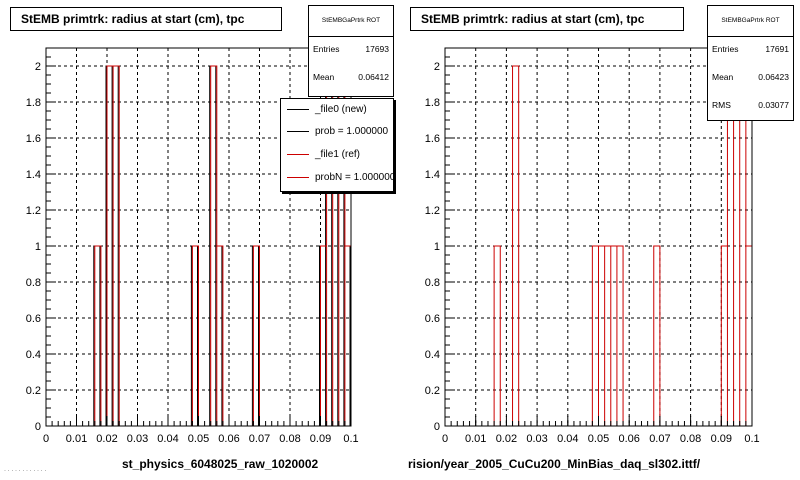  I want to click on right-stats-entries-label: Entries, so click(725, 49).